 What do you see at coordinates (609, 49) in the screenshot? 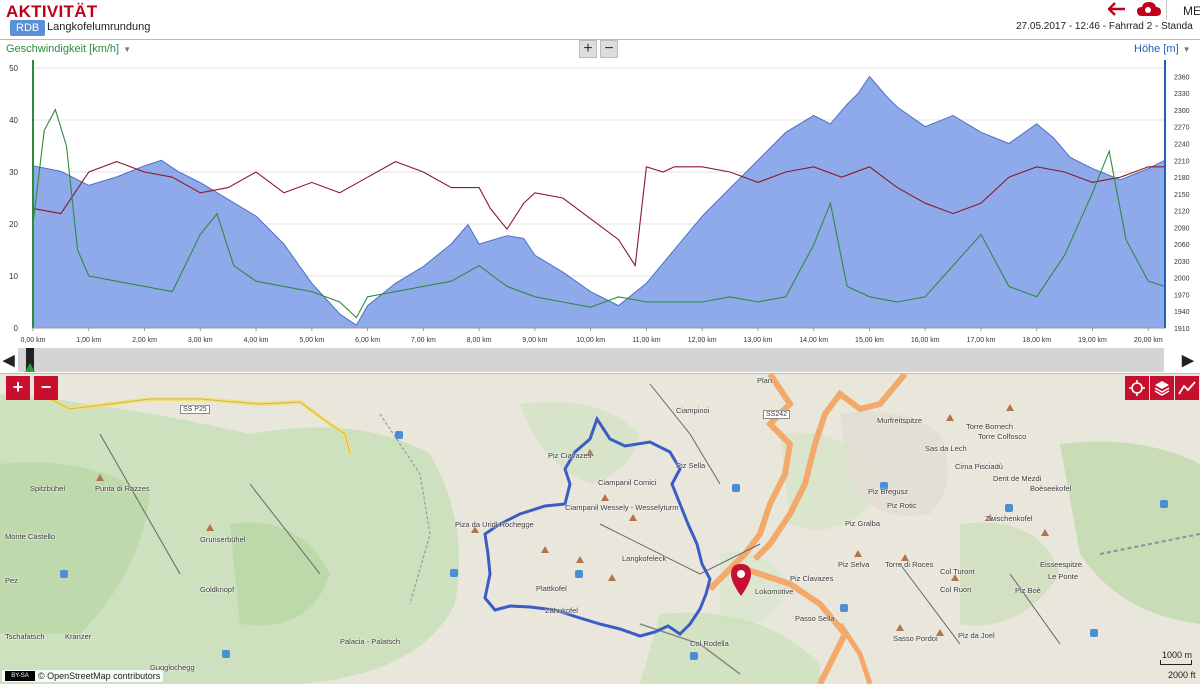
I see `chart-zoom-out-button: −` at bounding box center [609, 49].